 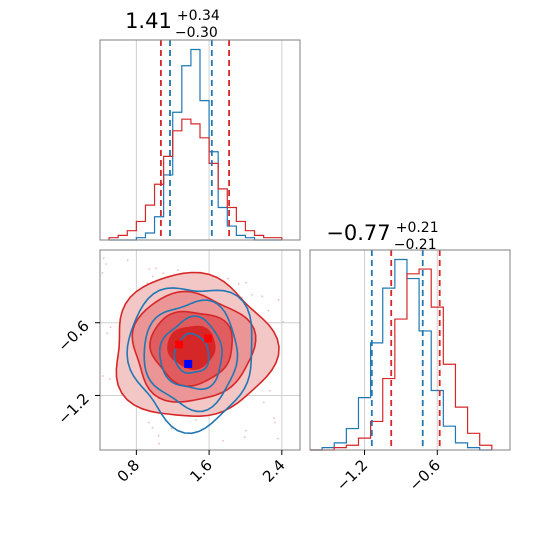 What do you see at coordinates (148, 21) in the screenshot?
I see `title-1-median: 1.41` at bounding box center [148, 21].